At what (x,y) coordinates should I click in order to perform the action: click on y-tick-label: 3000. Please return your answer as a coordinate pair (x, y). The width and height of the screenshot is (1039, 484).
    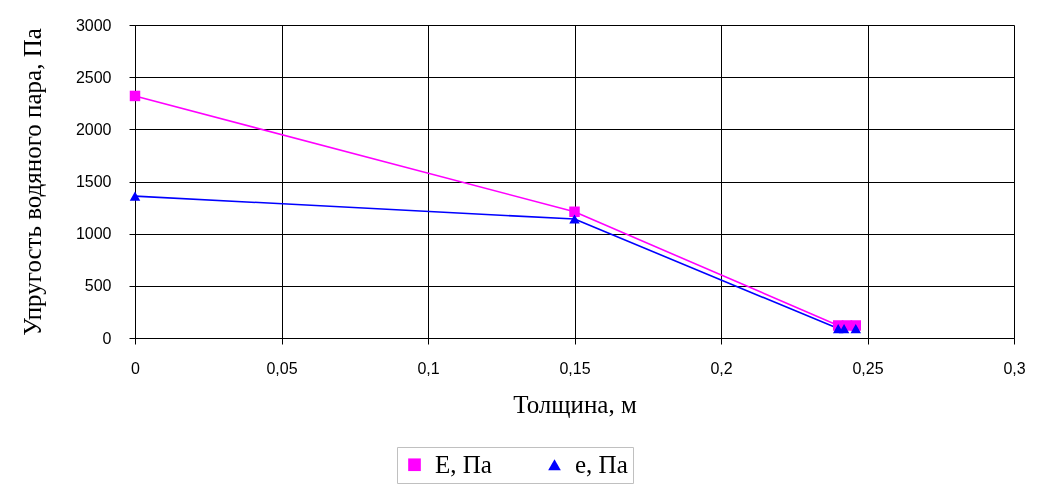
    Looking at the image, I should click on (93, 25).